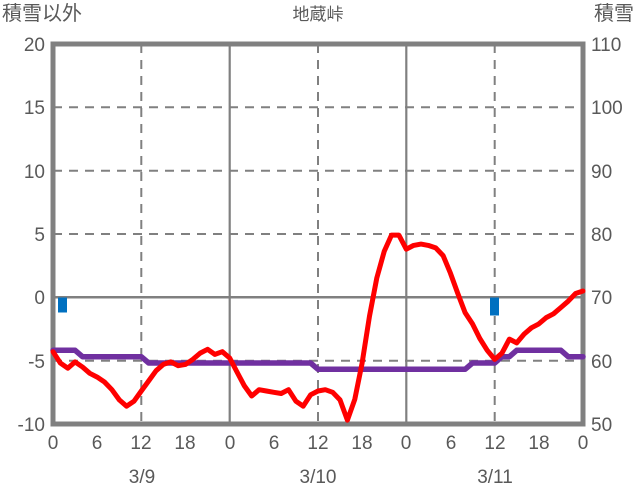  Describe the element at coordinates (42, 14) in the screenshot. I see `left-axis-title: 積雪以外` at that location.